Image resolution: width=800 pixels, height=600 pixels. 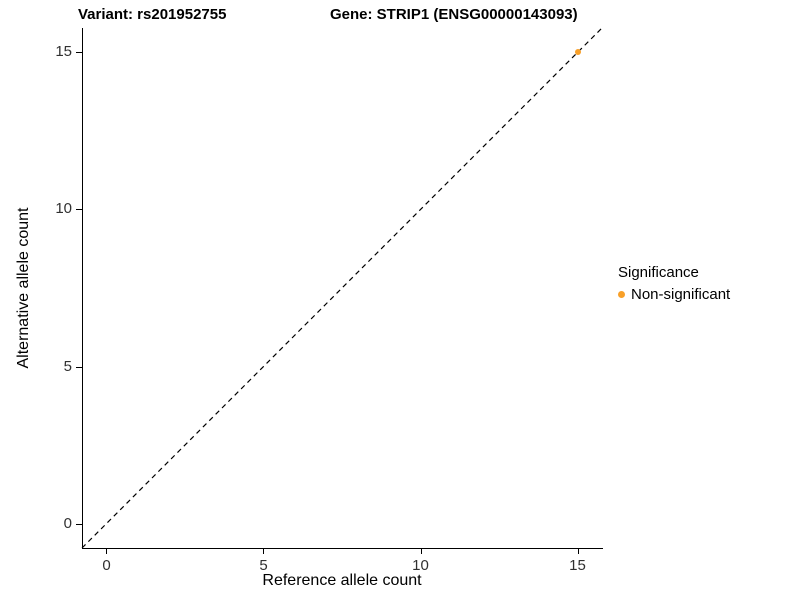 What do you see at coordinates (152, 14) in the screenshot?
I see `variant-title: Variant: rs201952755` at bounding box center [152, 14].